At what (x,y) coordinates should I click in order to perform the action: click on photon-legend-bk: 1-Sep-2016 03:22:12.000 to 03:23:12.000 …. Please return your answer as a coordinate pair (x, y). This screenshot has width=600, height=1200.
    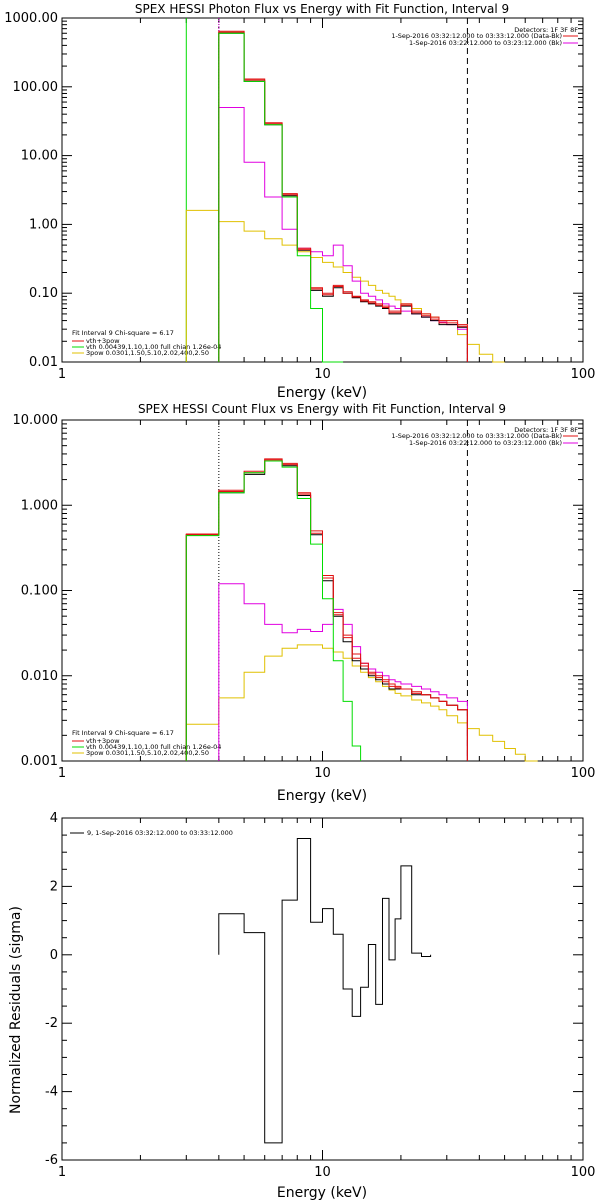
    Looking at the image, I should click on (485, 43).